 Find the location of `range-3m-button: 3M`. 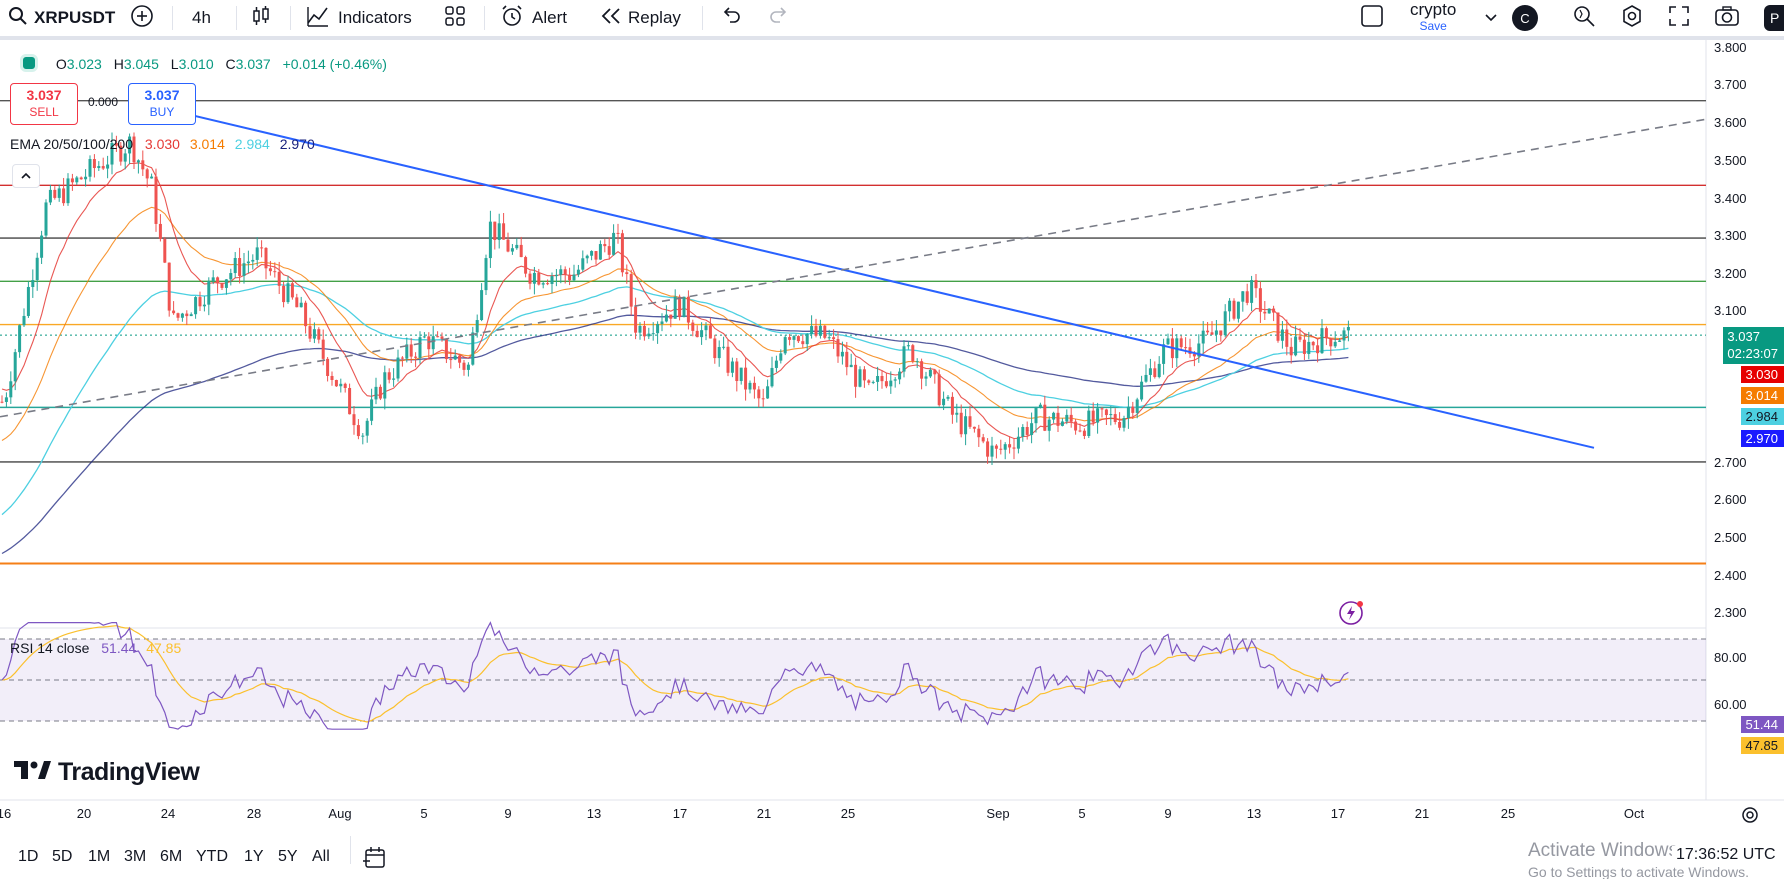

range-3m-button: 3M is located at coordinates (135, 856).